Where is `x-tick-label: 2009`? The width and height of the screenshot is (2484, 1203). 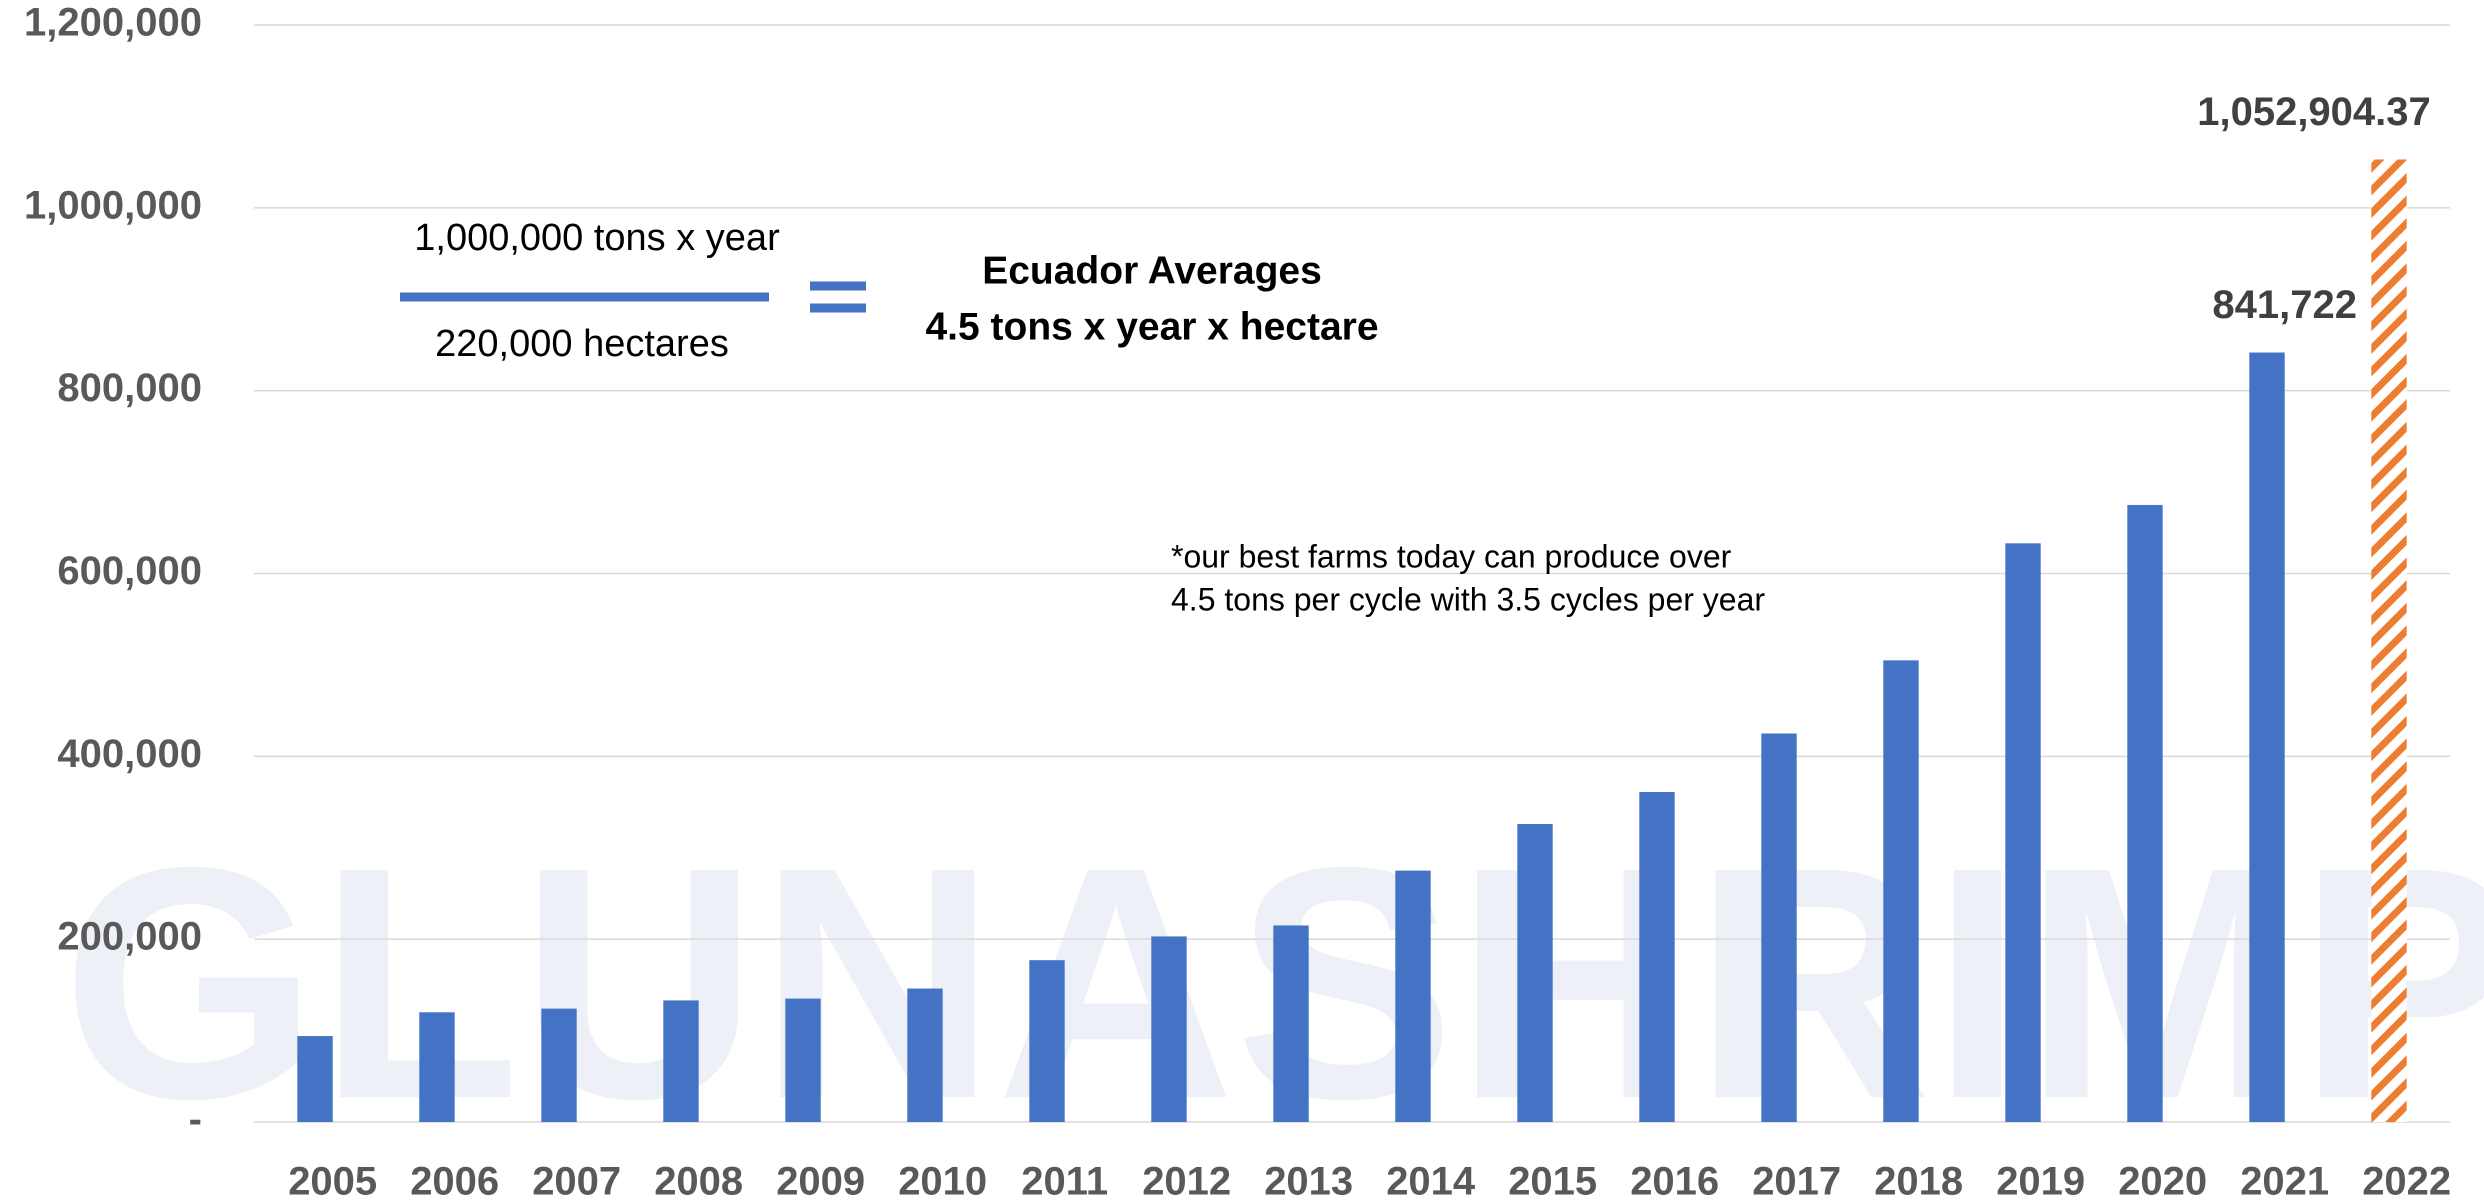 x-tick-label: 2009 is located at coordinates (820, 1181).